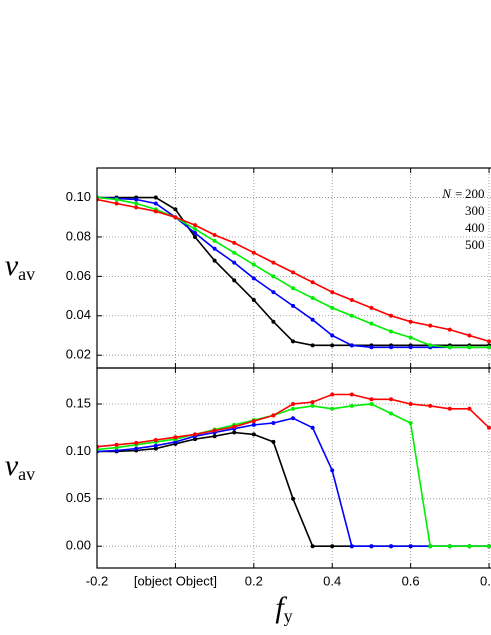  Describe the element at coordinates (475, 210) in the screenshot. I see `legend-label: 300` at that location.